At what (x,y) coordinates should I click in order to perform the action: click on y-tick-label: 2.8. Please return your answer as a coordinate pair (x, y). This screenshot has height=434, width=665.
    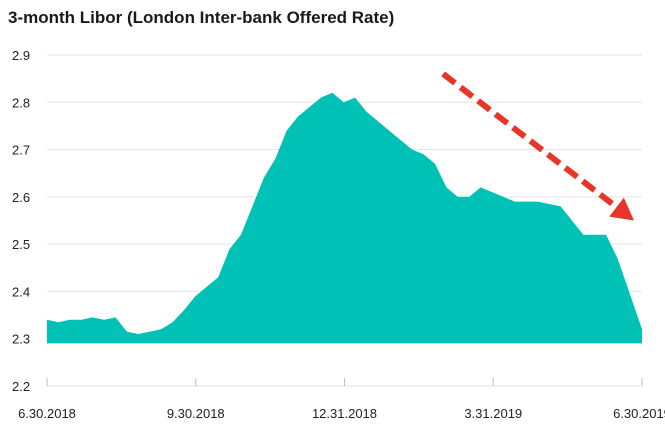
    Looking at the image, I should click on (21, 102).